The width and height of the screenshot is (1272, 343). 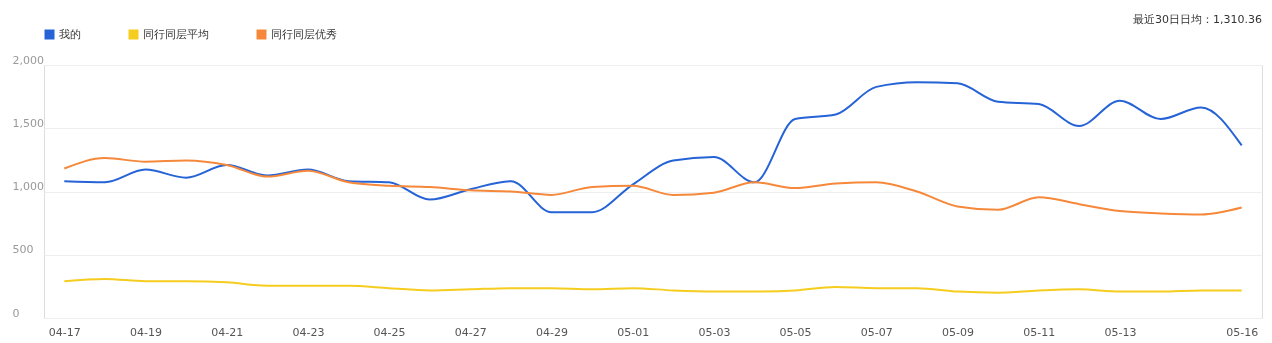 I want to click on x-tick-label: 04-19, so click(x=146, y=332).